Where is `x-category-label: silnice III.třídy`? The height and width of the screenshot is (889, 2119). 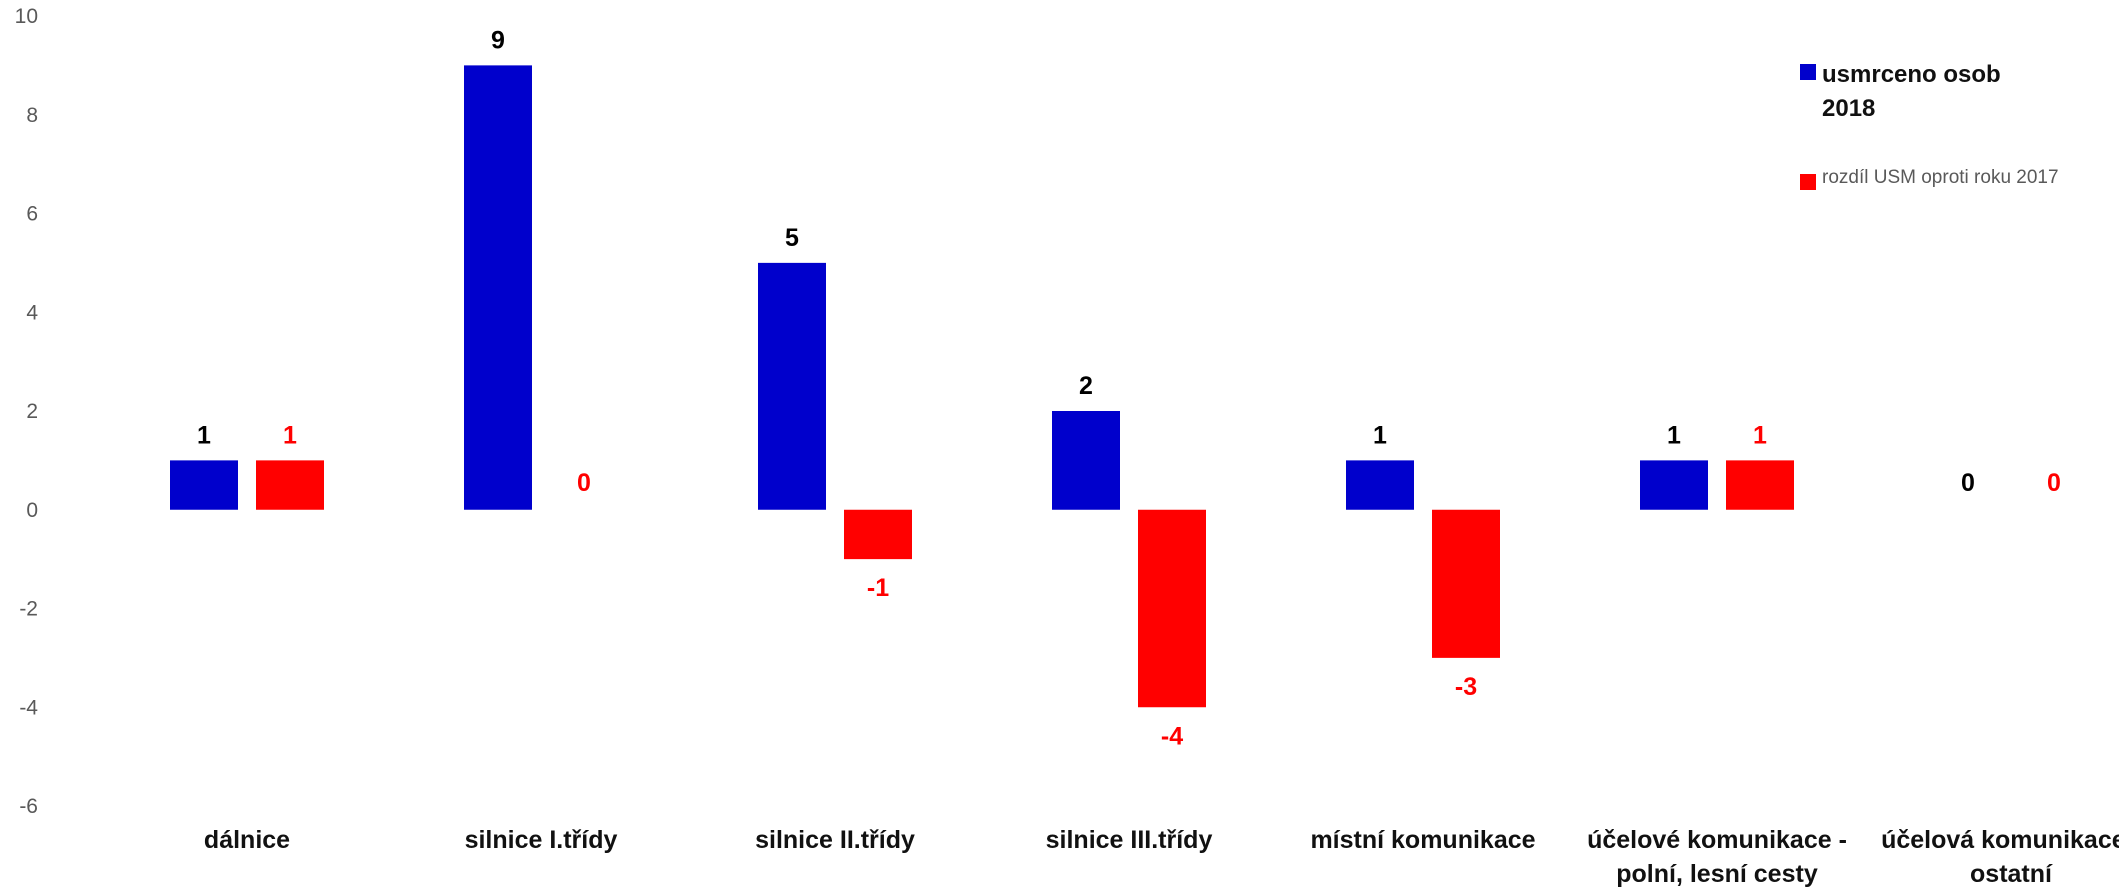 x-category-label: silnice III.třídy is located at coordinates (1129, 840).